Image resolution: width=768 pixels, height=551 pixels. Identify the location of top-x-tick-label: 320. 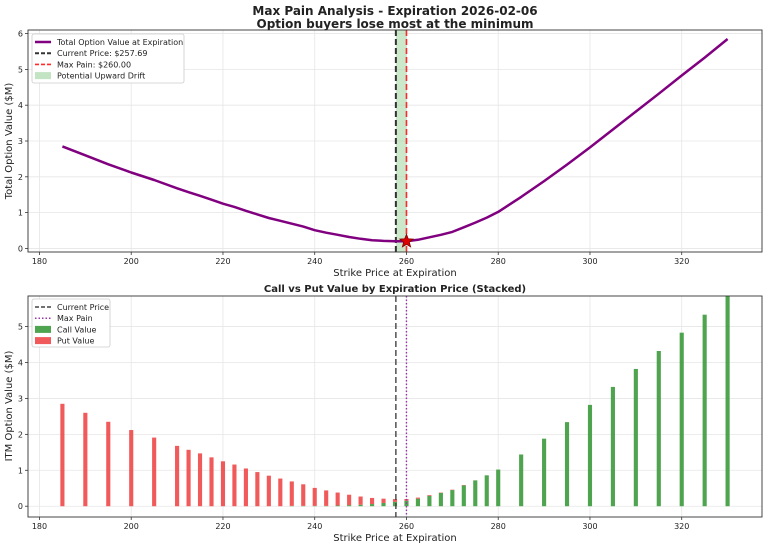
(681, 261).